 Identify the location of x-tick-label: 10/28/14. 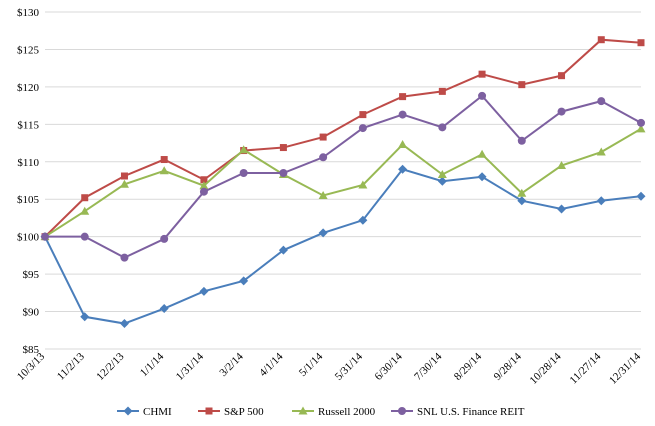
(546, 368).